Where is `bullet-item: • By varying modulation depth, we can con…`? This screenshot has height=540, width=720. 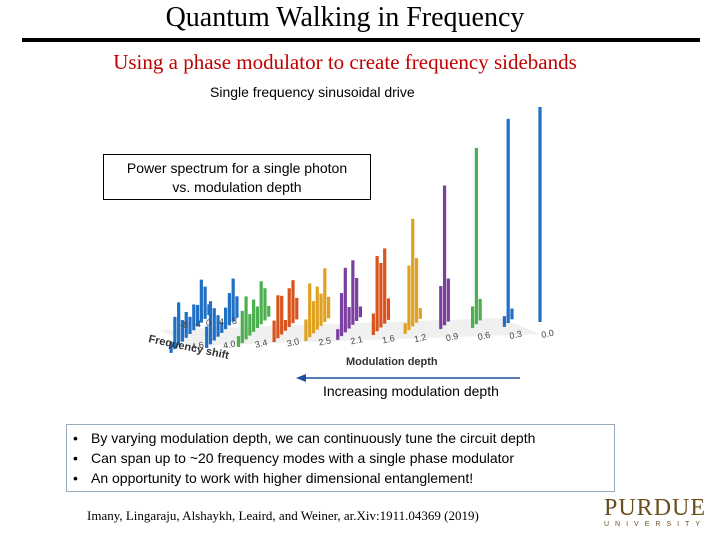 bullet-item: • By varying modulation depth, we can con… is located at coordinates (343, 438).